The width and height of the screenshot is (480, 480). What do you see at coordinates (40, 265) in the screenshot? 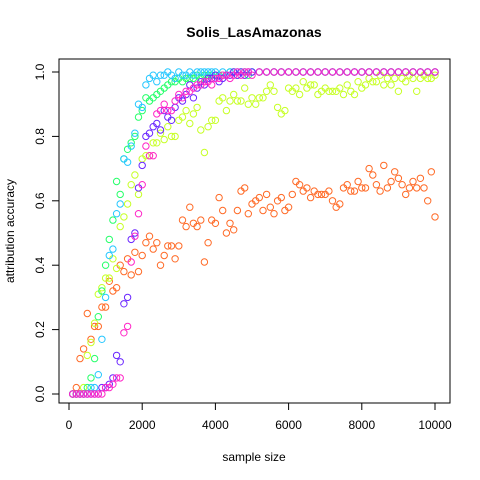
I see `y-tick-label: 0.4` at bounding box center [40, 265].